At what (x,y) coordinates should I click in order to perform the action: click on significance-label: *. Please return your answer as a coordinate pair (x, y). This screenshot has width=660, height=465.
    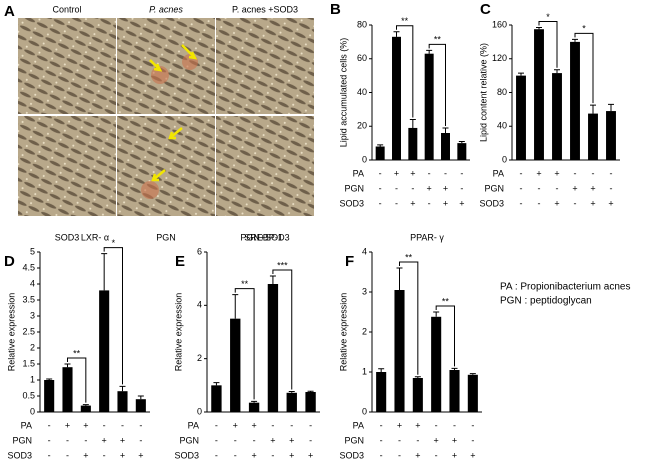
    Looking at the image, I should click on (548, 17).